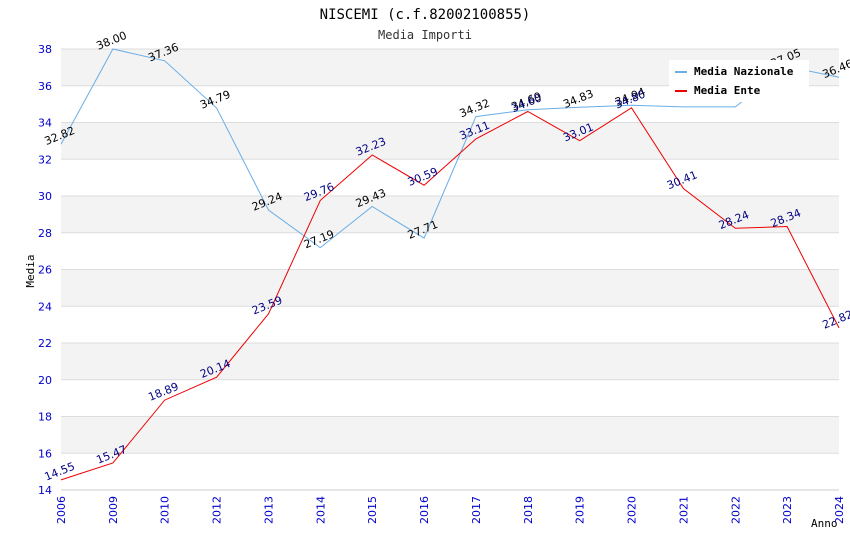  Describe the element at coordinates (268, 510) in the screenshot. I see `x-tick-label: 2013` at that location.